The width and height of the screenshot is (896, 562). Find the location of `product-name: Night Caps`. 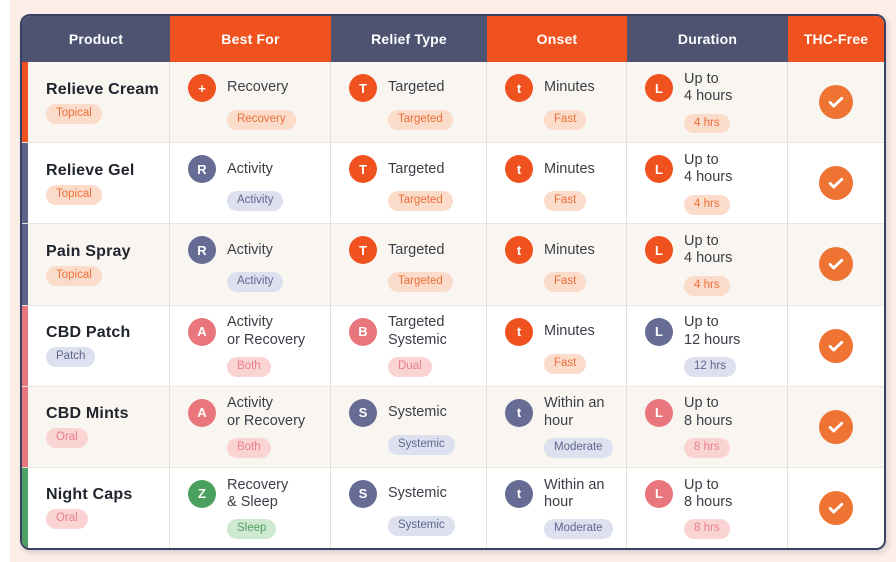

product-name: Night Caps is located at coordinates (89, 495).